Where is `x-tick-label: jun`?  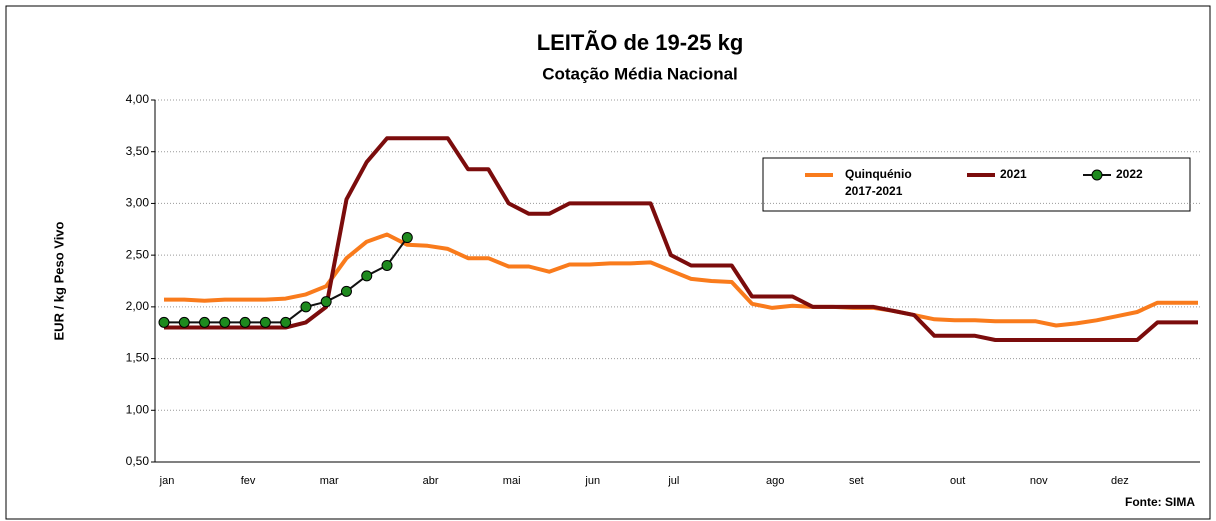
x-tick-label: jun is located at coordinates (592, 481).